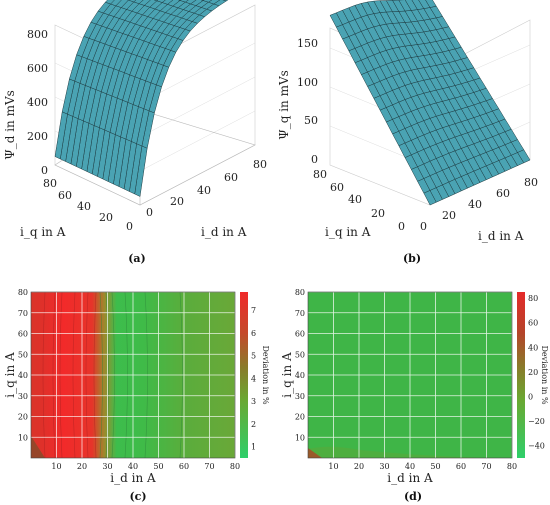 The image size is (550, 505). I want to click on tick-z-0: 0, so click(314, 159).